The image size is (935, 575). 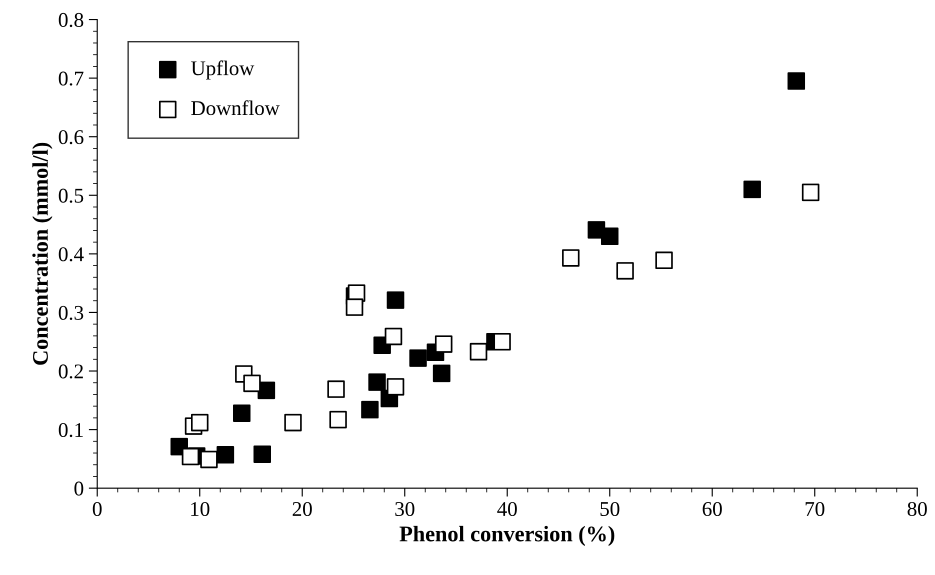 I want to click on x-tick-label: 20, so click(x=302, y=509).